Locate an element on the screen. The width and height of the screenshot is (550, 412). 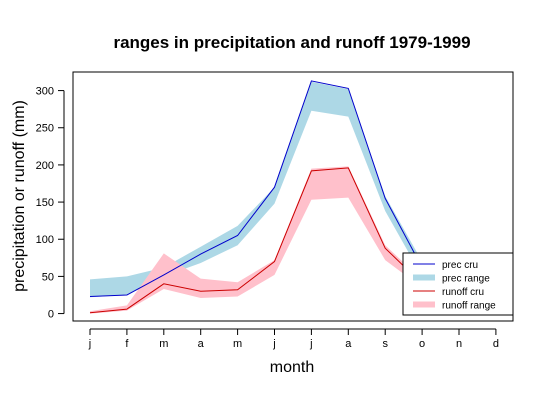
y-tick-label: 150 is located at coordinates (45, 203).